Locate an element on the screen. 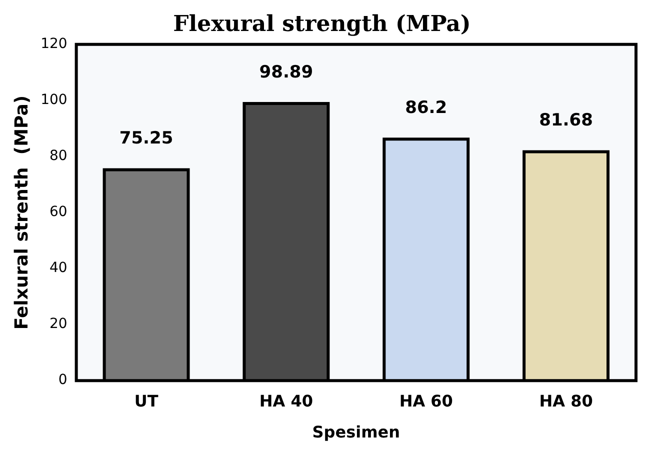 This screenshot has height=451, width=657. y-tick-label: 100 is located at coordinates (54, 100).